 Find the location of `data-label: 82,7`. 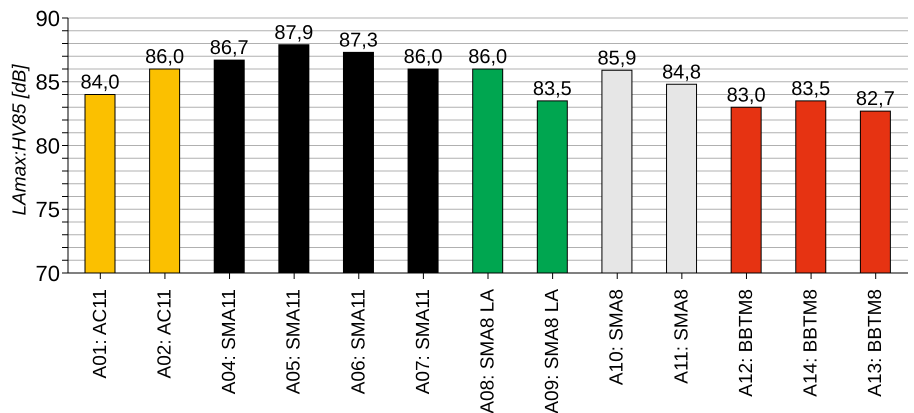

data-label: 82,7 is located at coordinates (875, 99).